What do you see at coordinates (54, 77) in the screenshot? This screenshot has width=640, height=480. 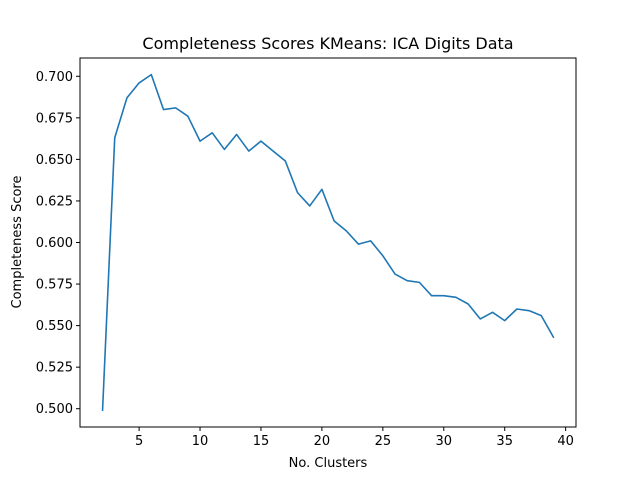 I see `y-tick-label: 0.700` at bounding box center [54, 77].